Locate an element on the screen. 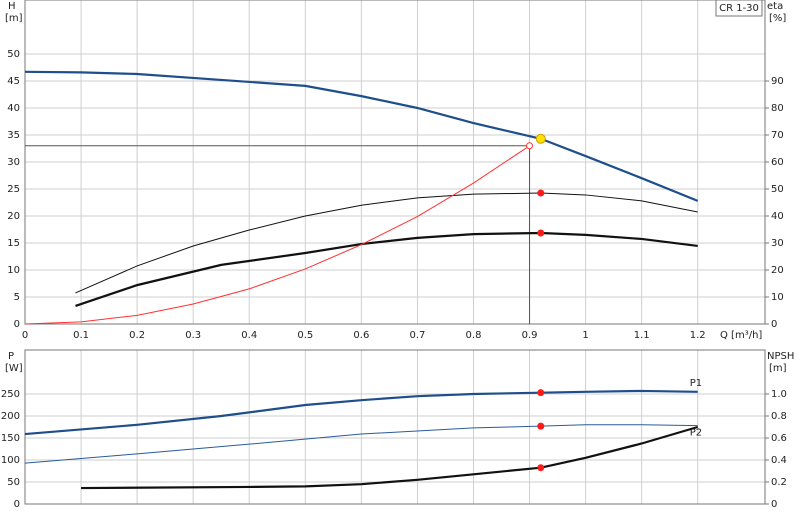 Image resolution: width=800 pixels, height=520 pixels. y2-tick-label: 20 is located at coordinates (777, 270).